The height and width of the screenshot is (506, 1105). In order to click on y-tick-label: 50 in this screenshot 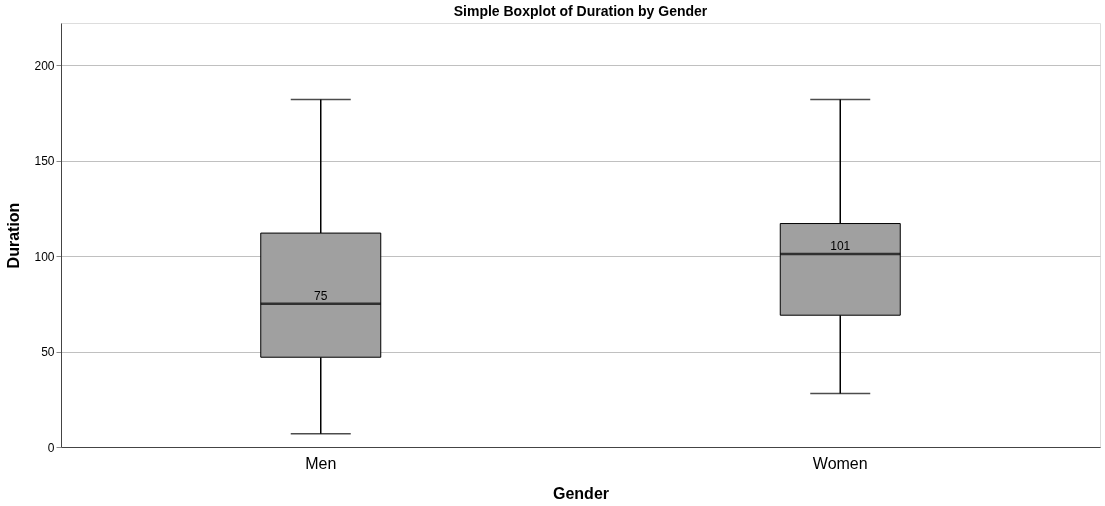, I will do `click(48, 352)`.